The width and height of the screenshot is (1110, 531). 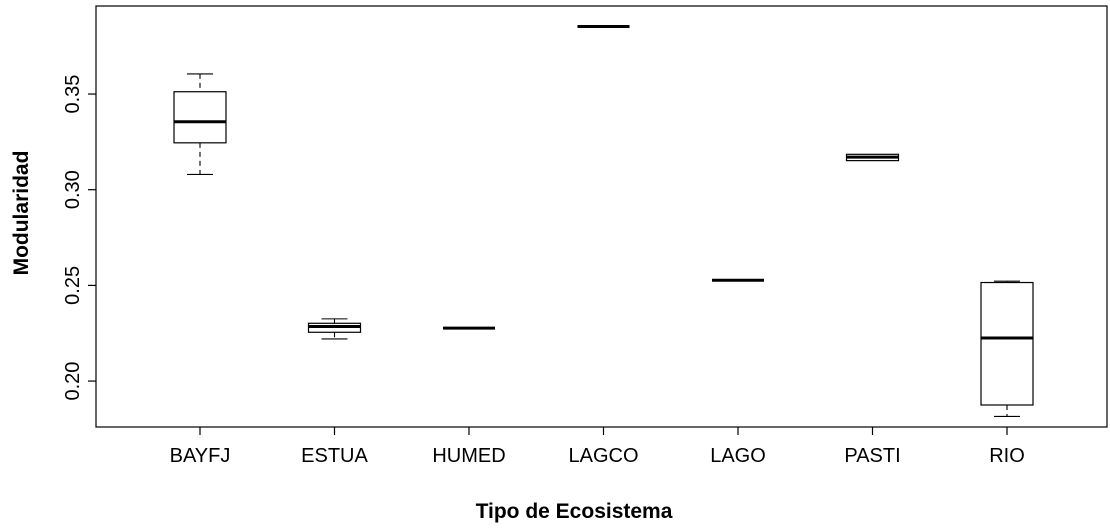 What do you see at coordinates (468, 456) in the screenshot?
I see `x-tick-label: HUMED` at bounding box center [468, 456].